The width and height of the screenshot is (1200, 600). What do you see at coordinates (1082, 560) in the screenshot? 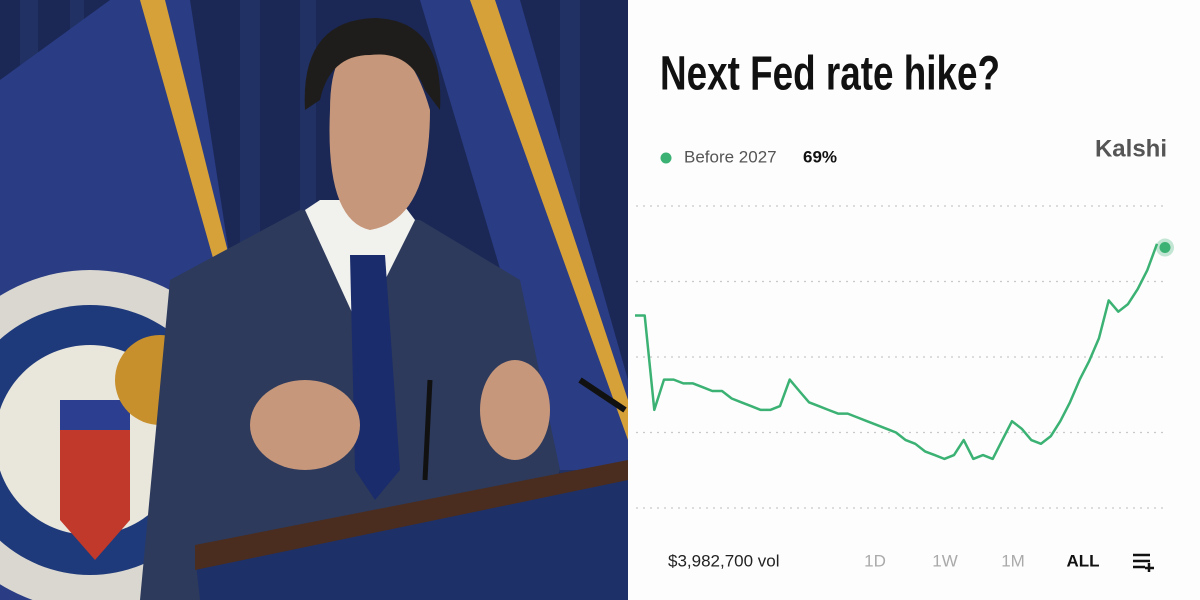
I see `range-tab: ALL` at bounding box center [1082, 560].